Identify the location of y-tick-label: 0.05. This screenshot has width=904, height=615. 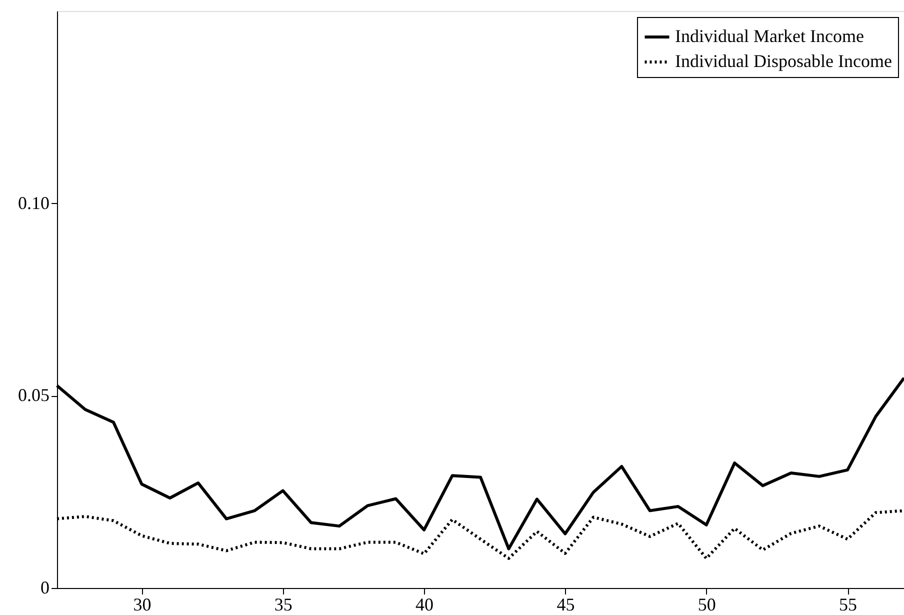
(34, 395).